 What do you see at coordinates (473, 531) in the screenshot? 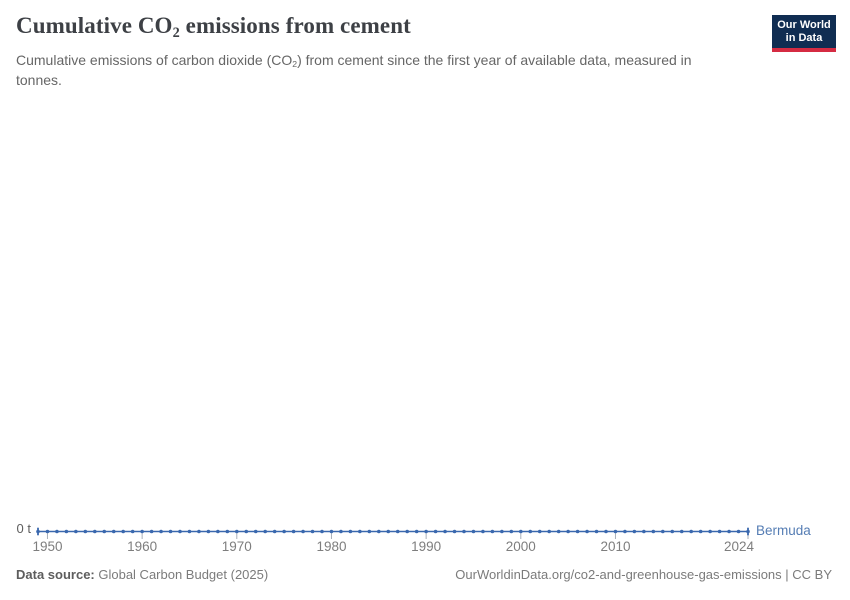
I see `data-point-1995` at bounding box center [473, 531].